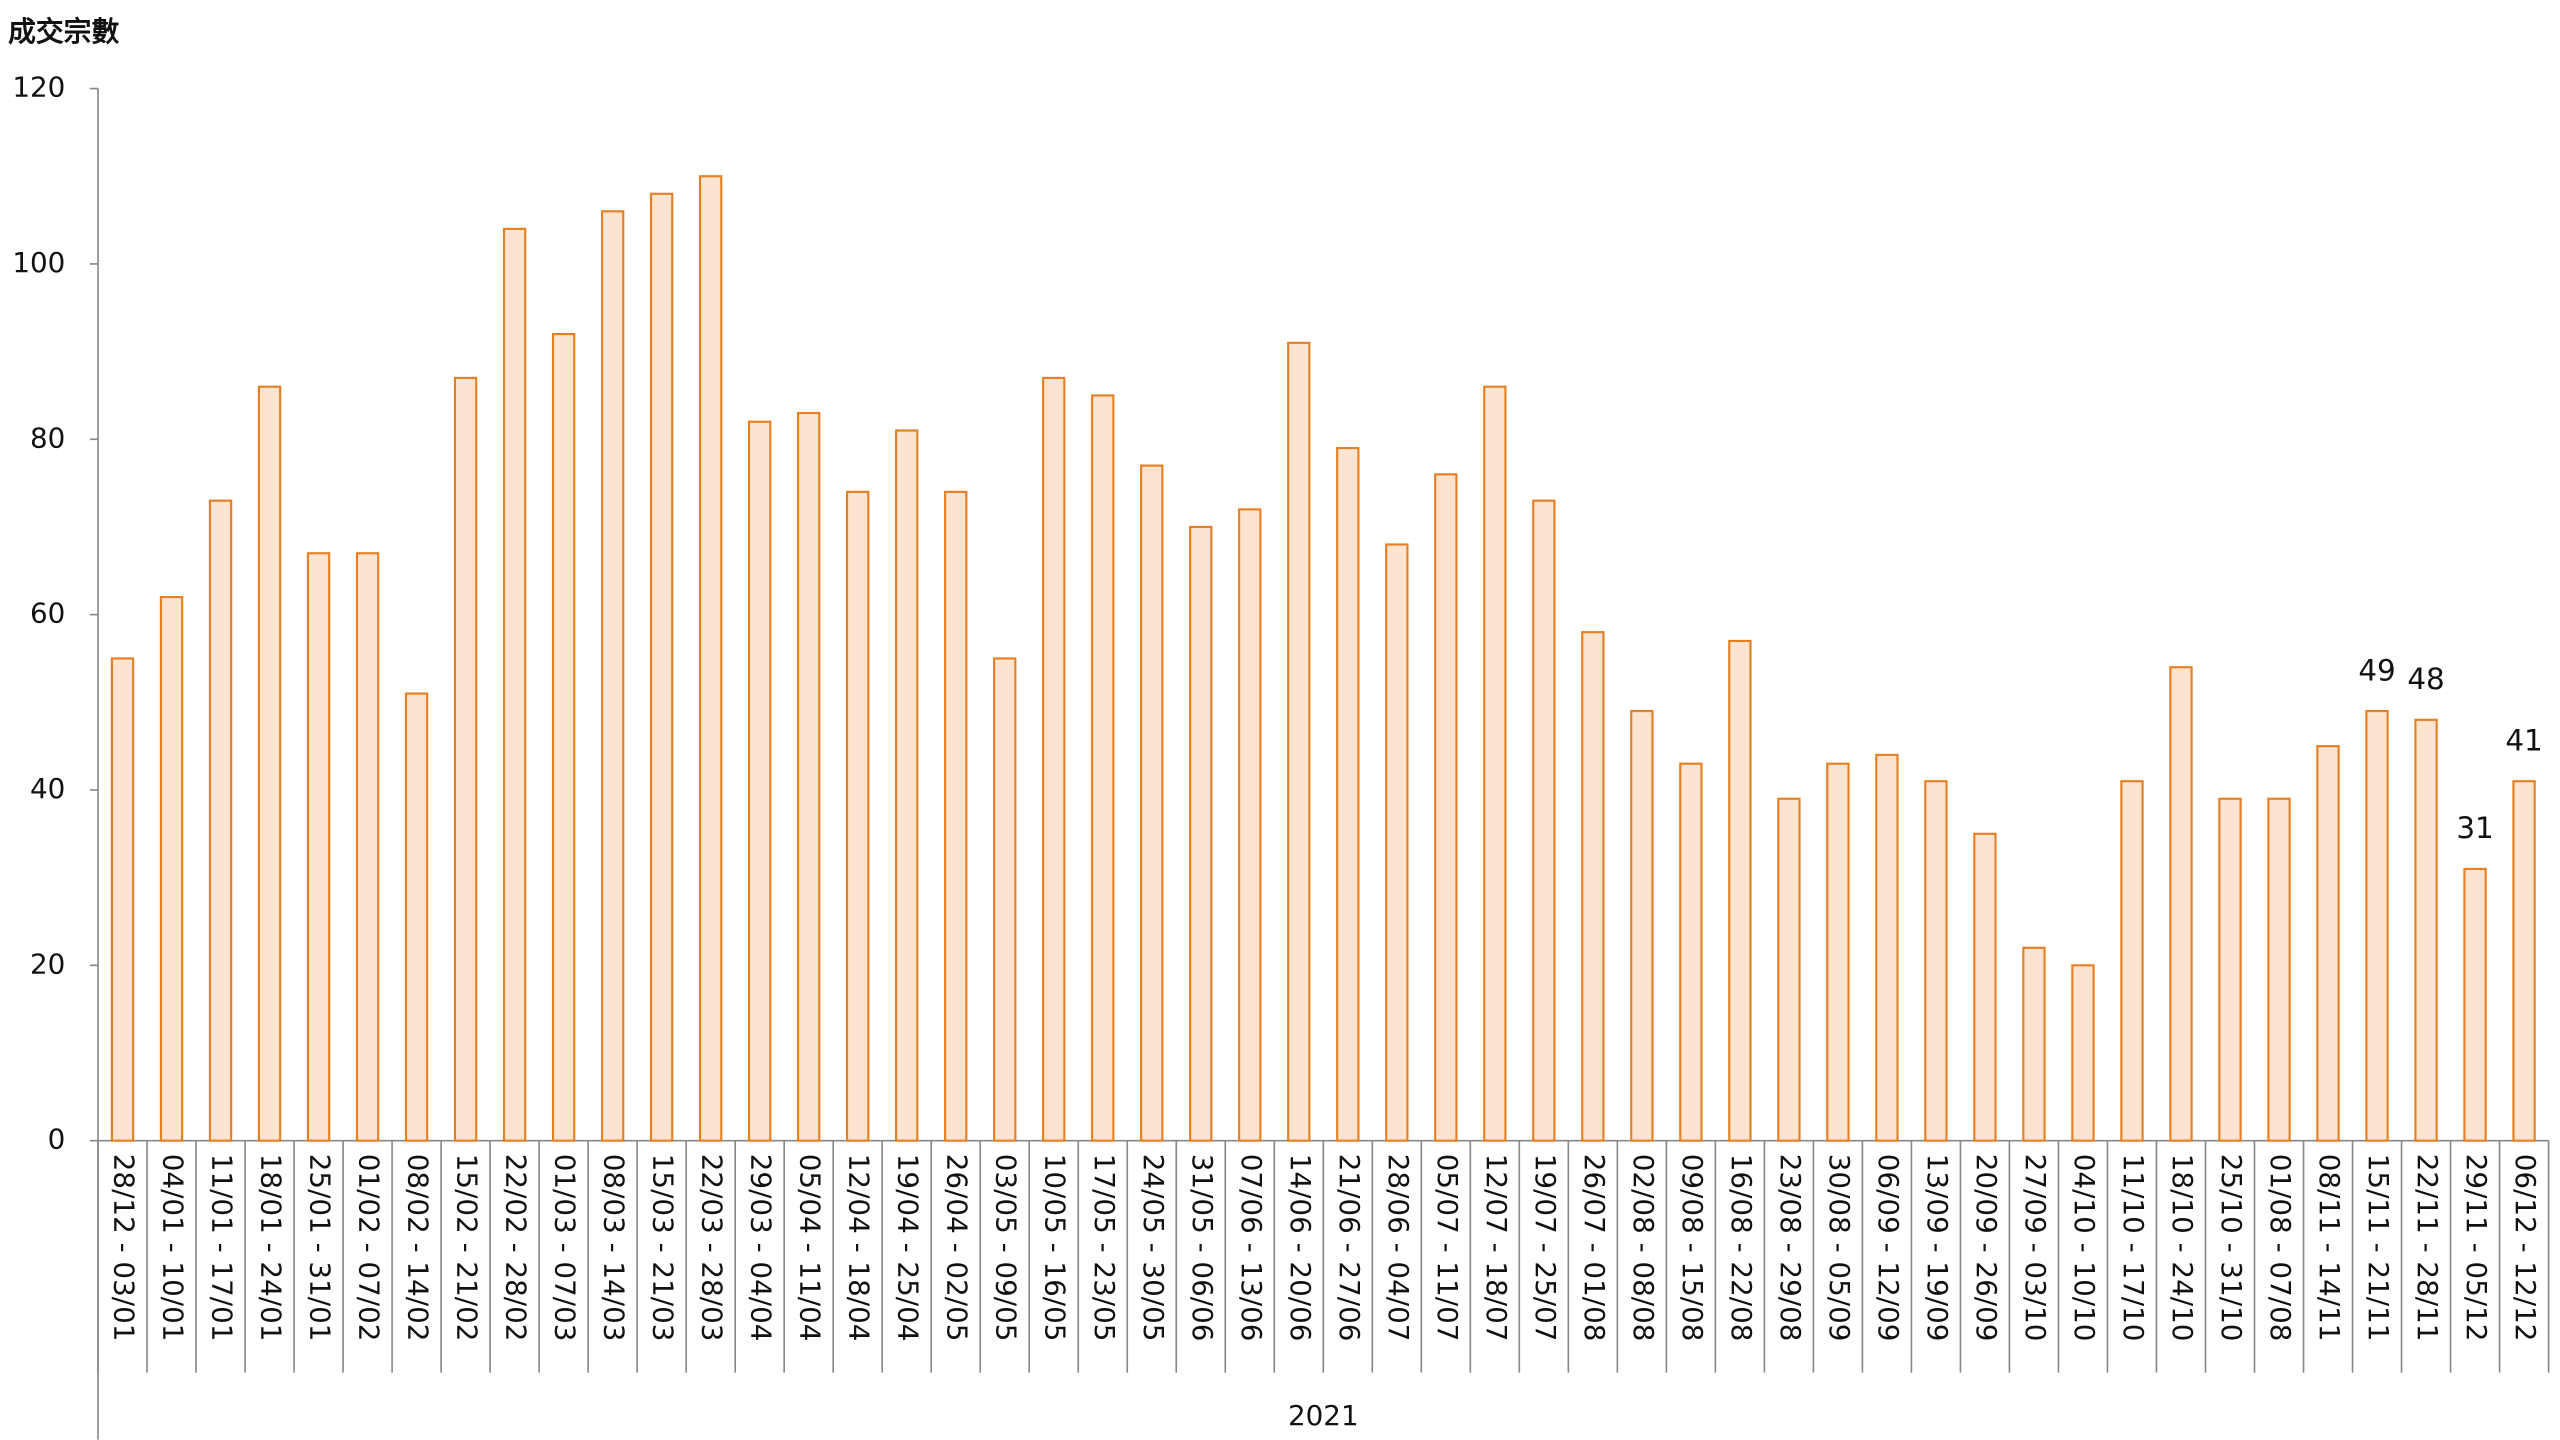  Describe the element at coordinates (222, 1248) in the screenshot. I see `x-tick-label: 11/01 - 17/01` at that location.